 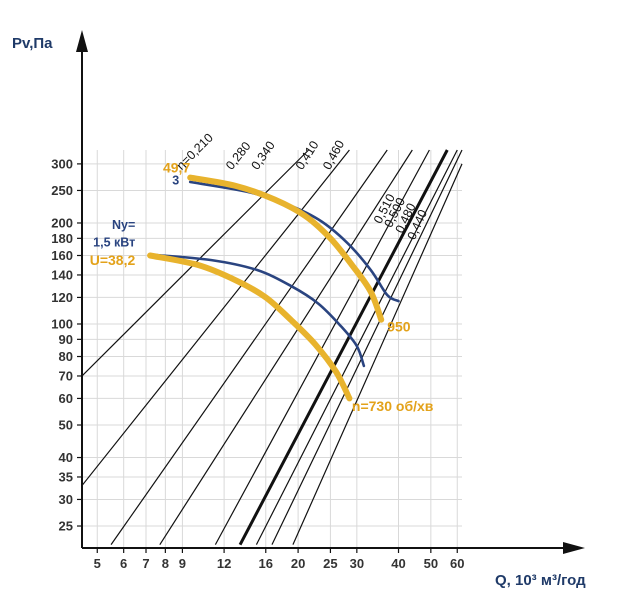 What do you see at coordinates (66, 356) in the screenshot?
I see `y-tick-label: 80` at bounding box center [66, 356].